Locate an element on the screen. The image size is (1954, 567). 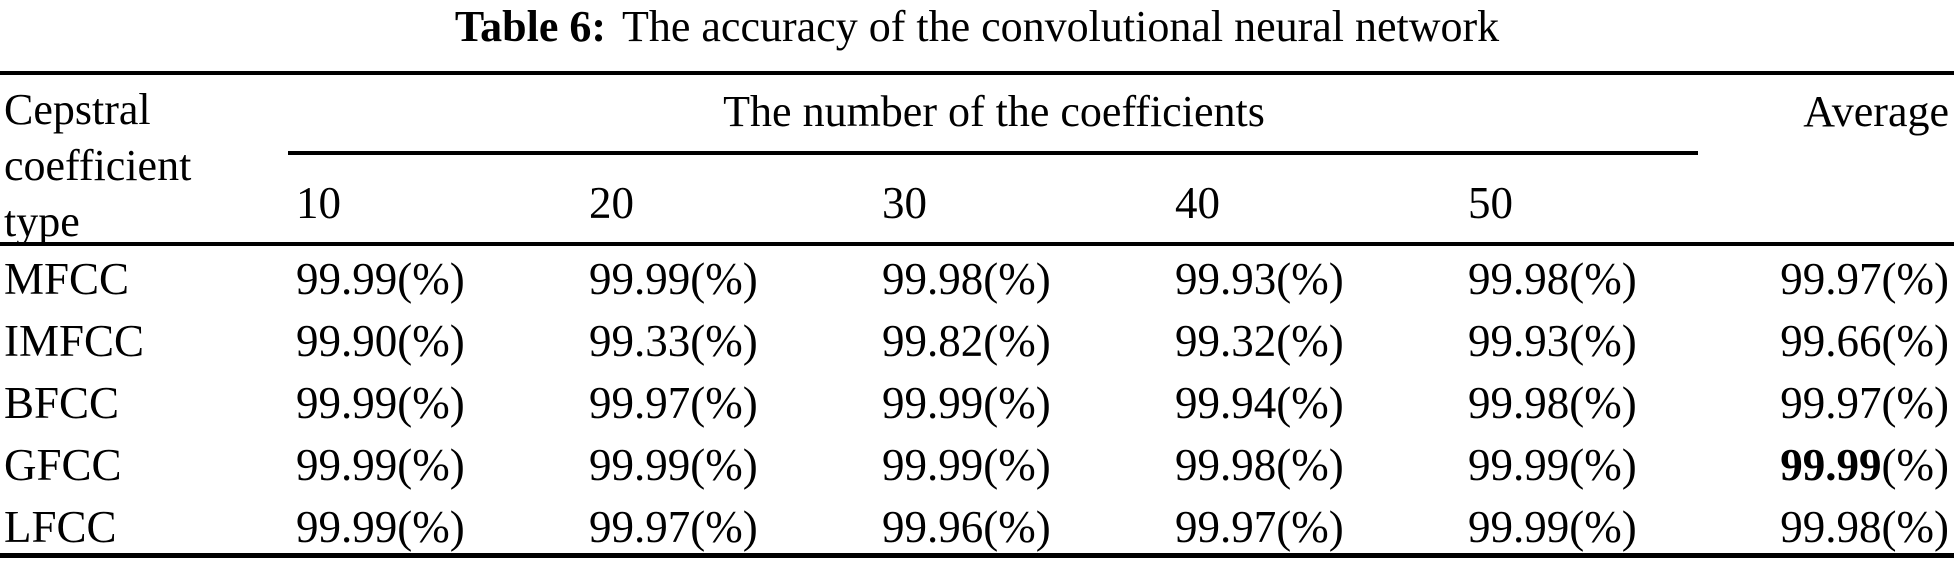
table-cell-average: 99.98(%) is located at coordinates (1864, 527).